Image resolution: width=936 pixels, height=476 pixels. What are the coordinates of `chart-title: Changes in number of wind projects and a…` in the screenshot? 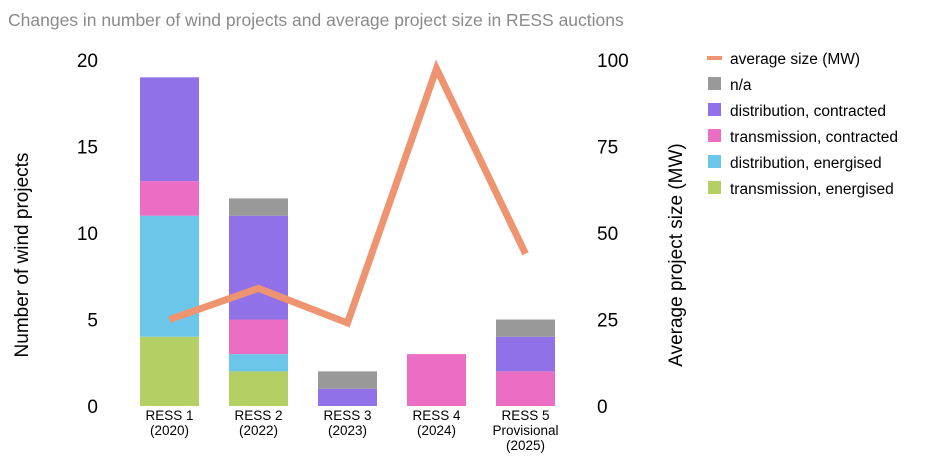 It's located at (316, 20).